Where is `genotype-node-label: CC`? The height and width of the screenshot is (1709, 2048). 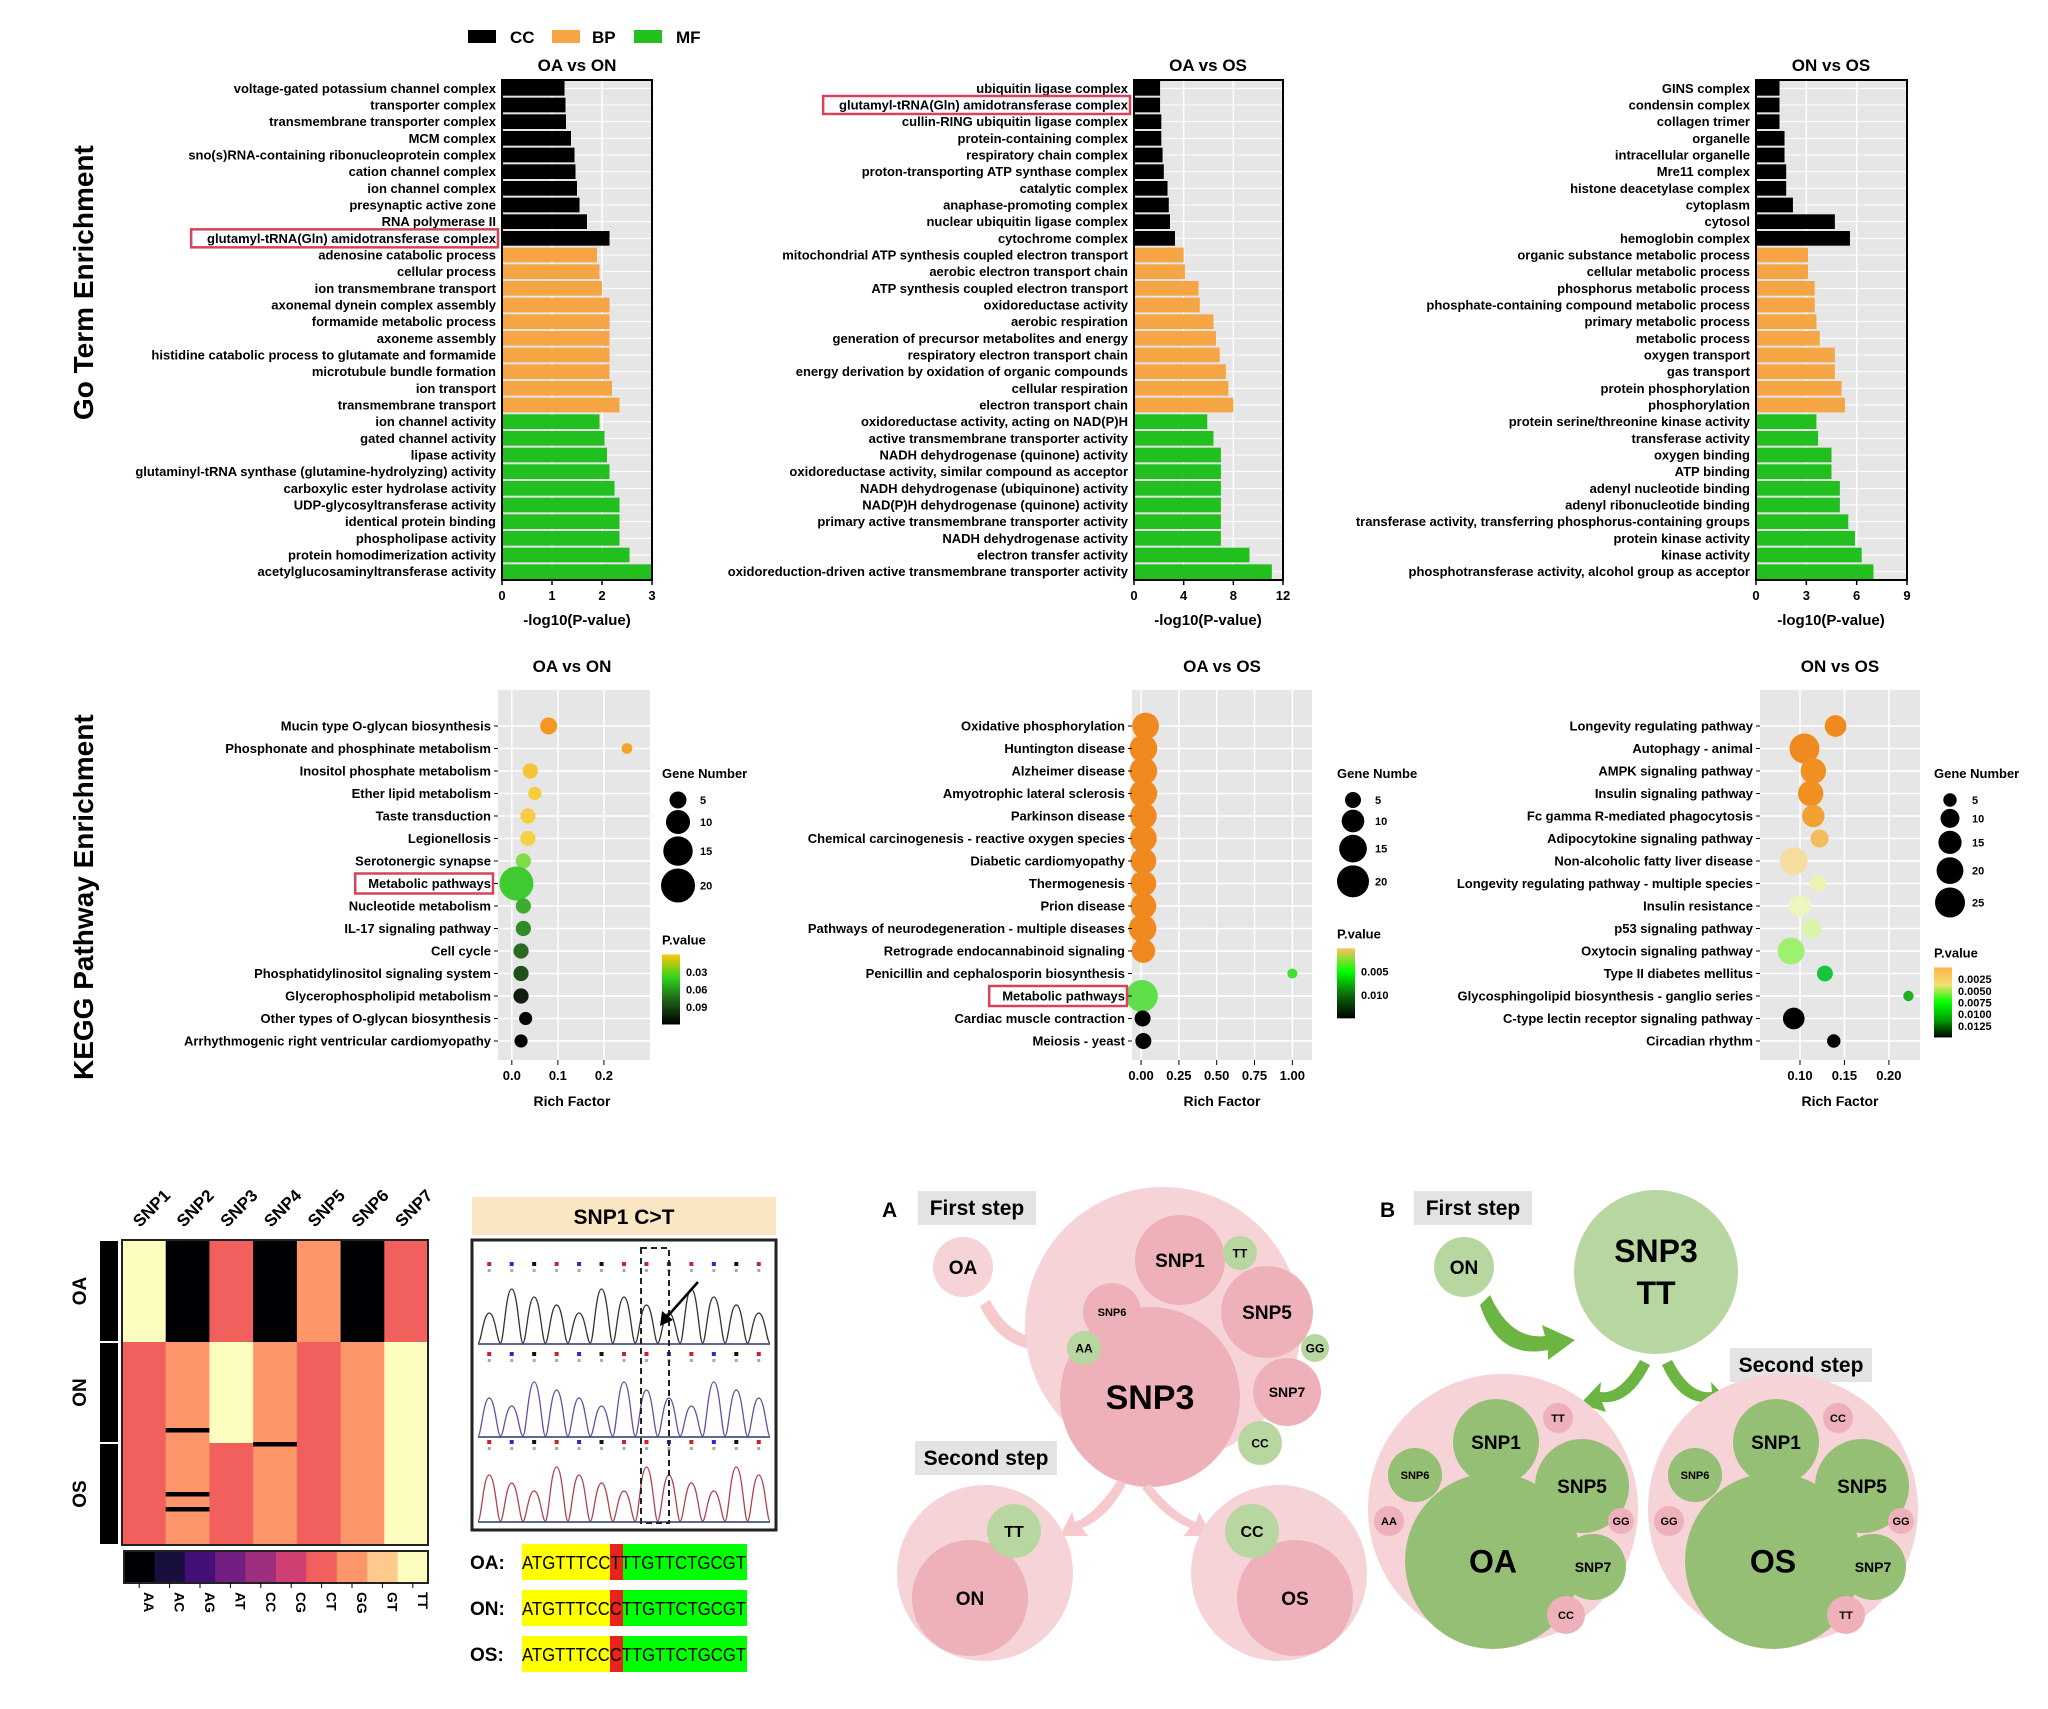
genotype-node-label: CC is located at coordinates (1566, 1616).